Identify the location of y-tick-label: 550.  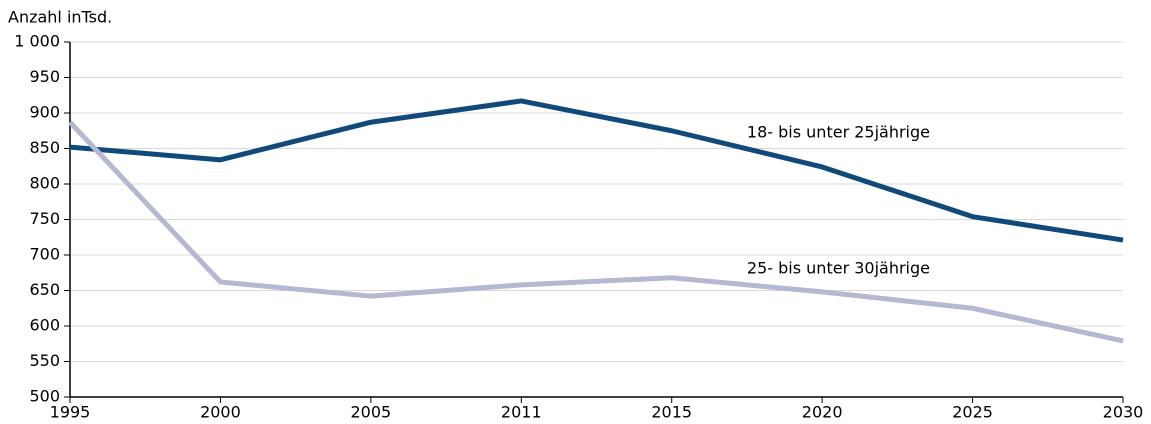
(44, 360).